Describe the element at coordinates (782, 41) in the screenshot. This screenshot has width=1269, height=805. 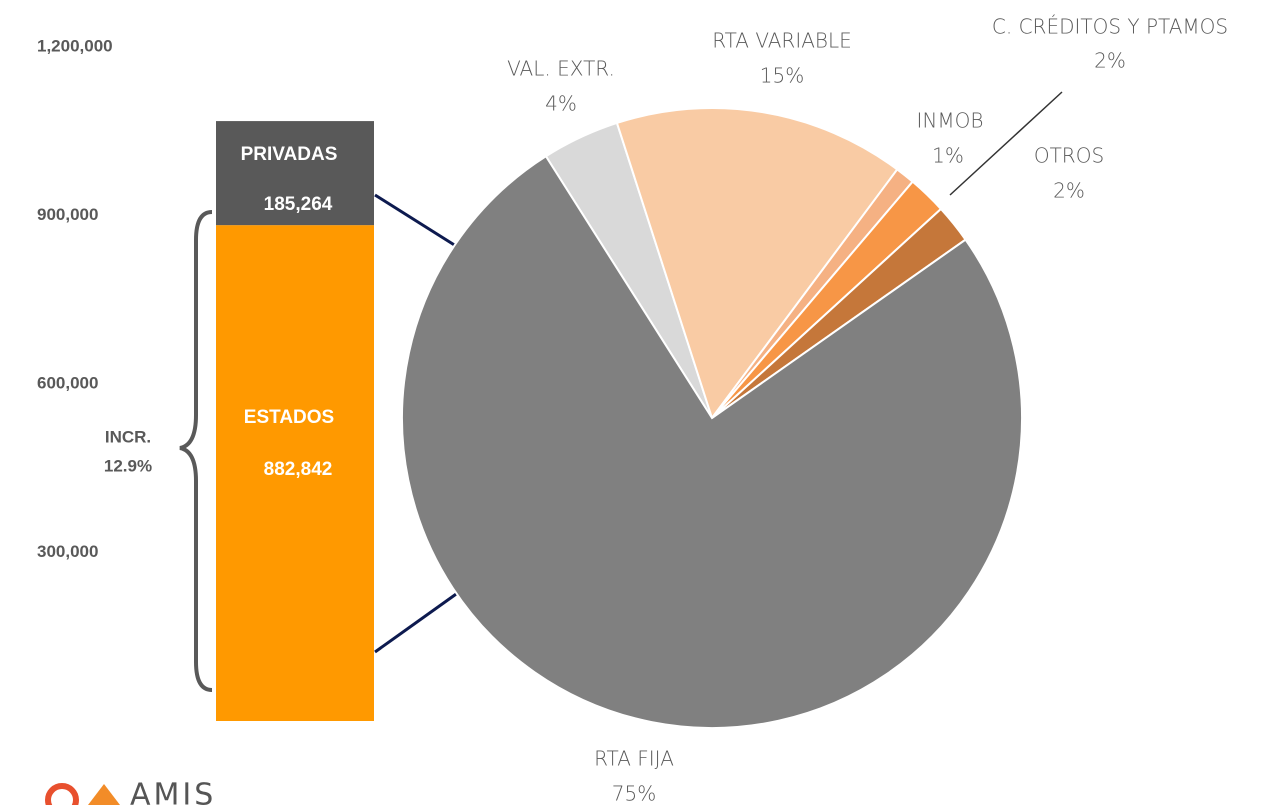
I see `slice-label: RTA VARIABLE` at that location.